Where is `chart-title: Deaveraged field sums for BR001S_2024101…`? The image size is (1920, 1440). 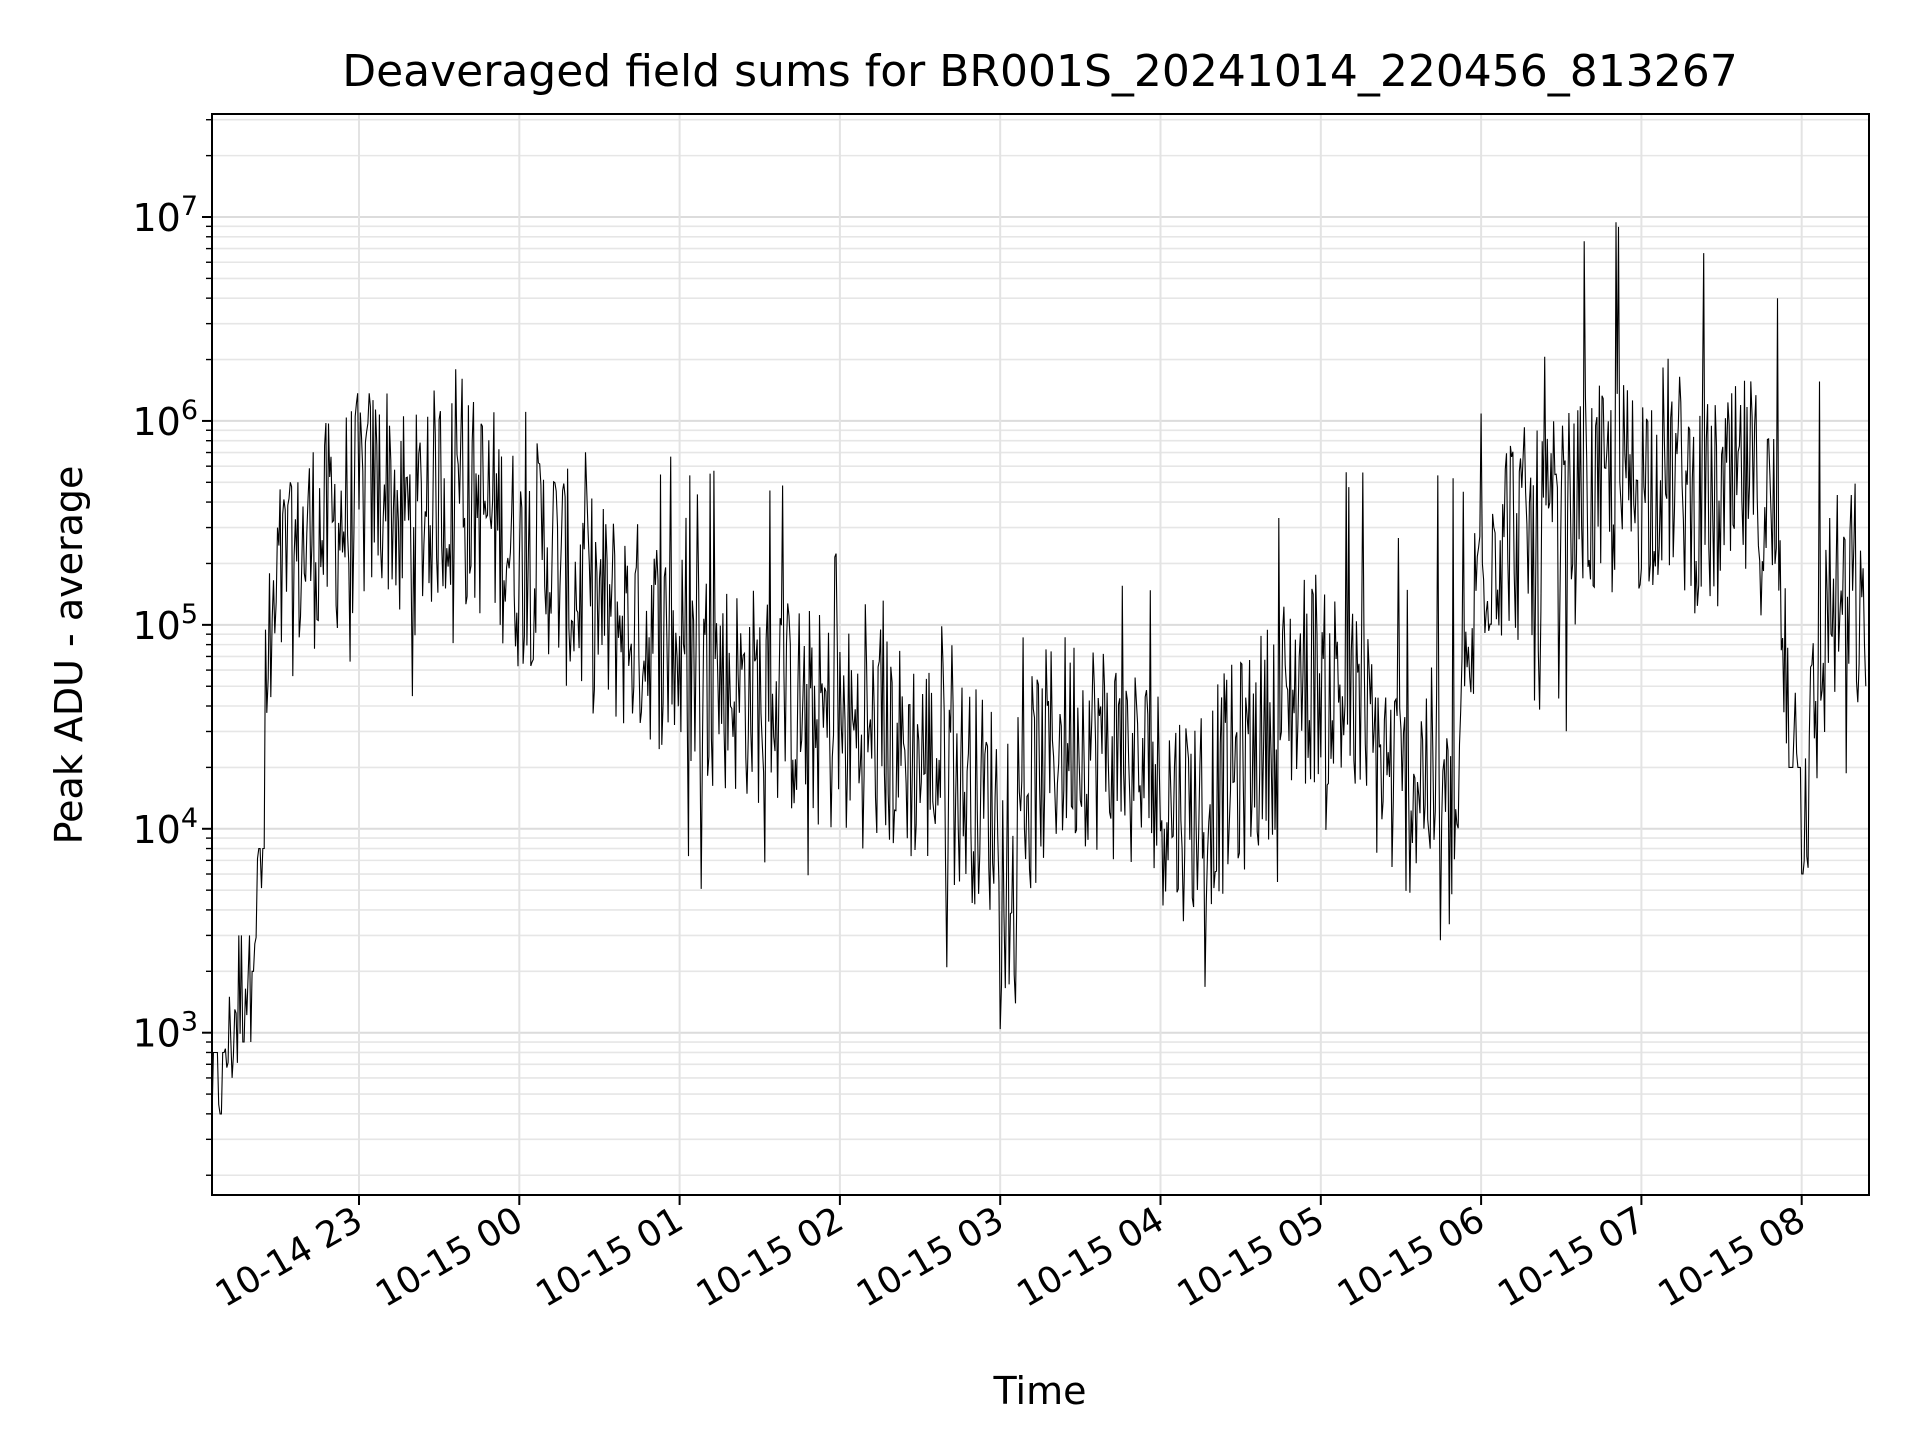 chart-title: Deaveraged field sums for BR001S_2024101… is located at coordinates (1040, 71).